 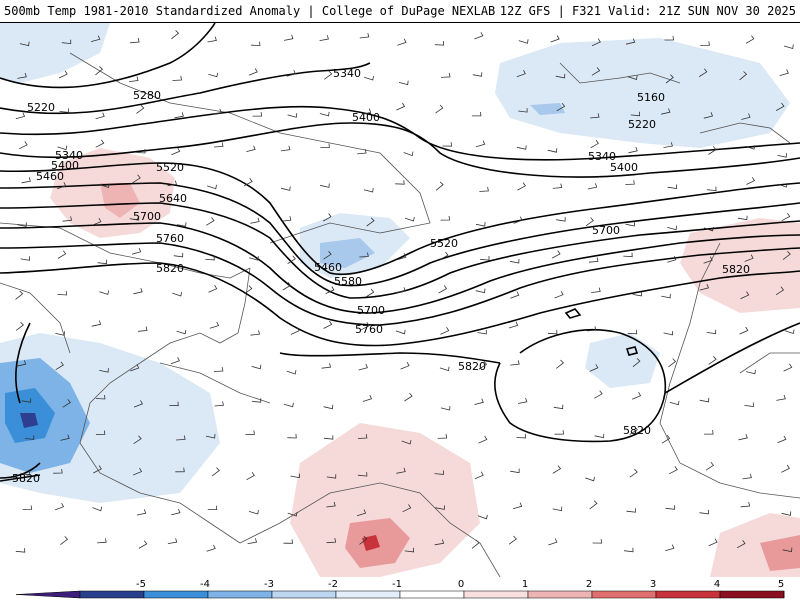 I want to click on cold-anomaly-nw, so click(x=55, y=53).